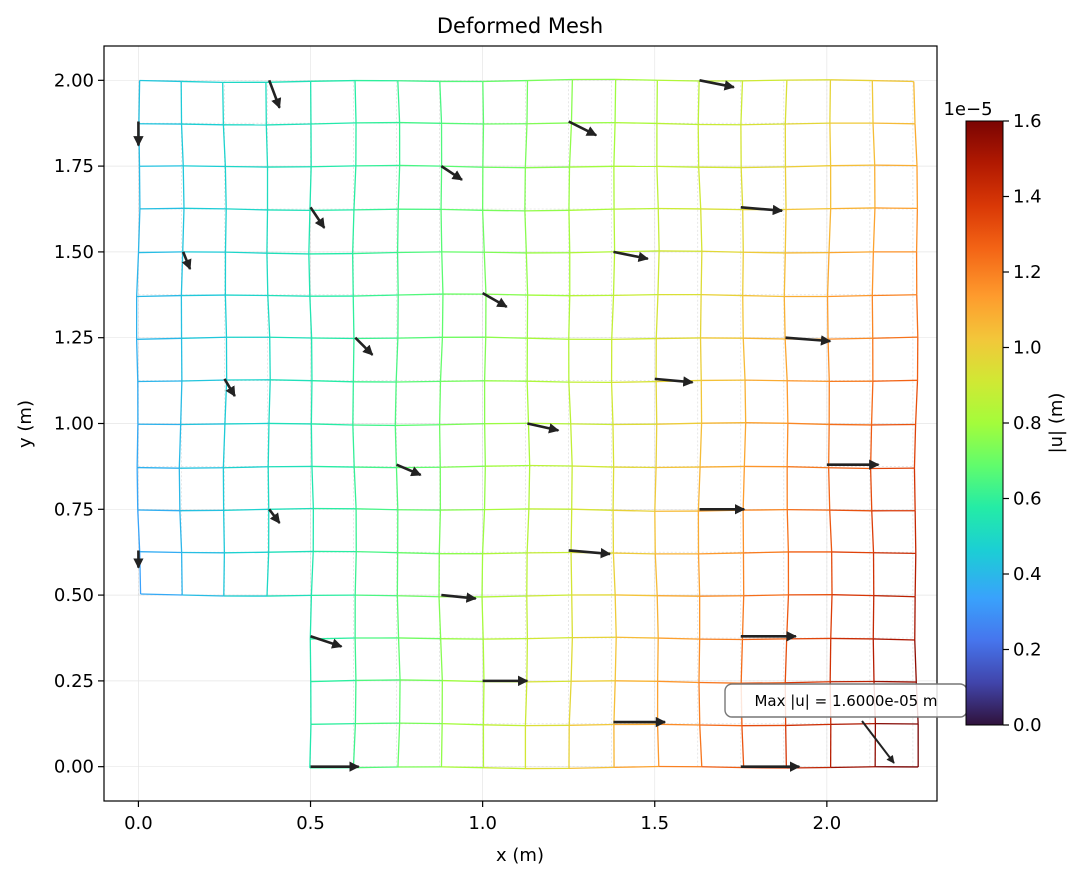 The width and height of the screenshot is (1088, 880). What do you see at coordinates (74, 80) in the screenshot?
I see `y-tick-label-8: 2.00` at bounding box center [74, 80].